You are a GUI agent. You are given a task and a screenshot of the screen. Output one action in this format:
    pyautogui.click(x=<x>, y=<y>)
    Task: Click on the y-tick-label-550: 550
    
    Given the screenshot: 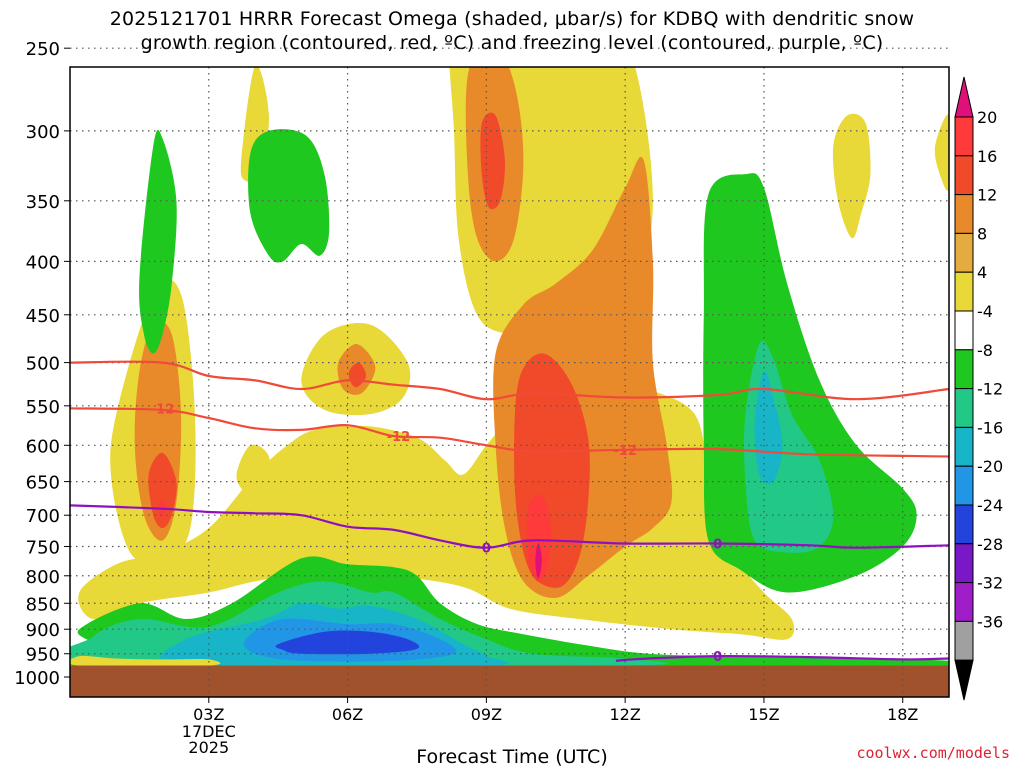 What is the action you would take?
    pyautogui.click(x=43, y=407)
    